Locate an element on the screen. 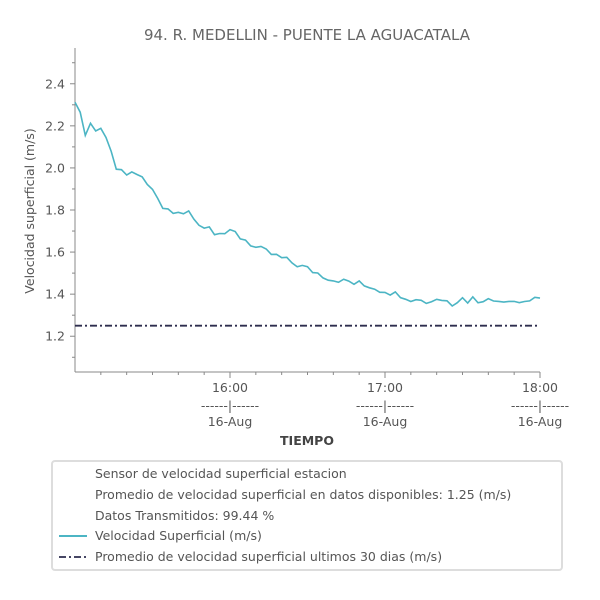 The height and width of the screenshot is (600, 600). x-tick-time: 16:00 is located at coordinates (230, 387).